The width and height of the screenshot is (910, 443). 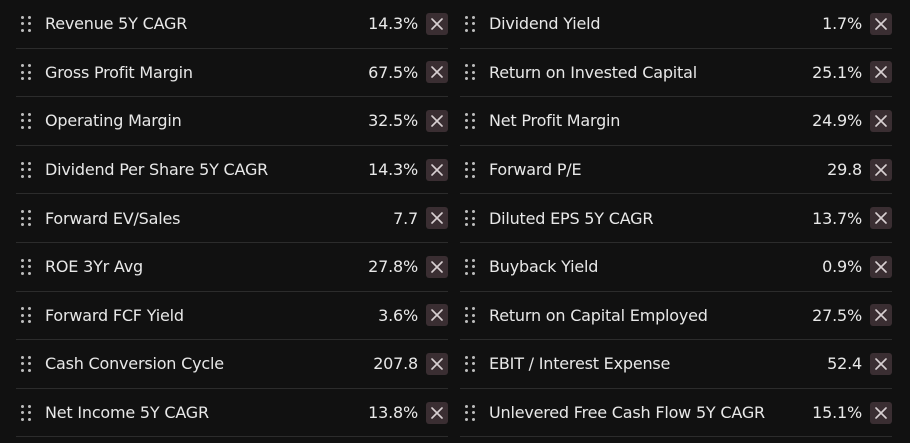 What do you see at coordinates (113, 218) in the screenshot?
I see `metric-label: Forward EV/Sales` at bounding box center [113, 218].